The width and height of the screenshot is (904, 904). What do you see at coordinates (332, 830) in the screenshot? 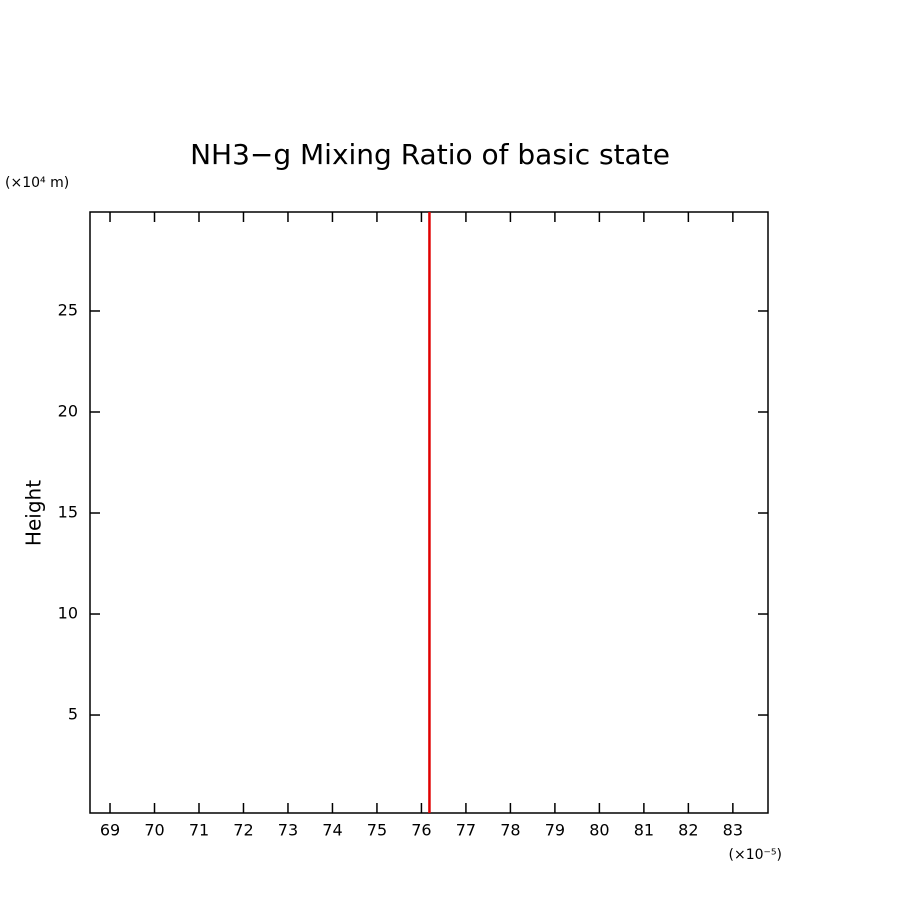
I see `x-tick-label: 74` at bounding box center [332, 830].